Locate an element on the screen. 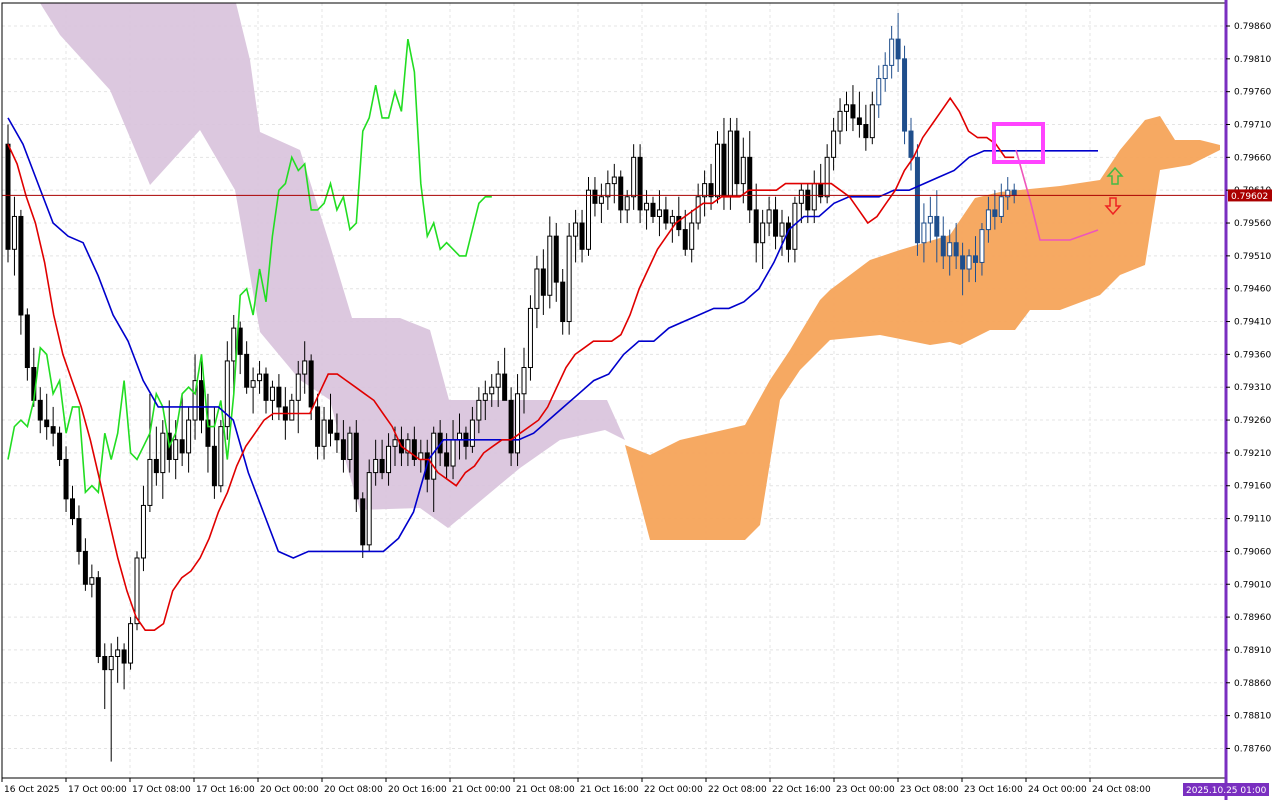  y-tick-label: 0.79260 is located at coordinates (1252, 421).